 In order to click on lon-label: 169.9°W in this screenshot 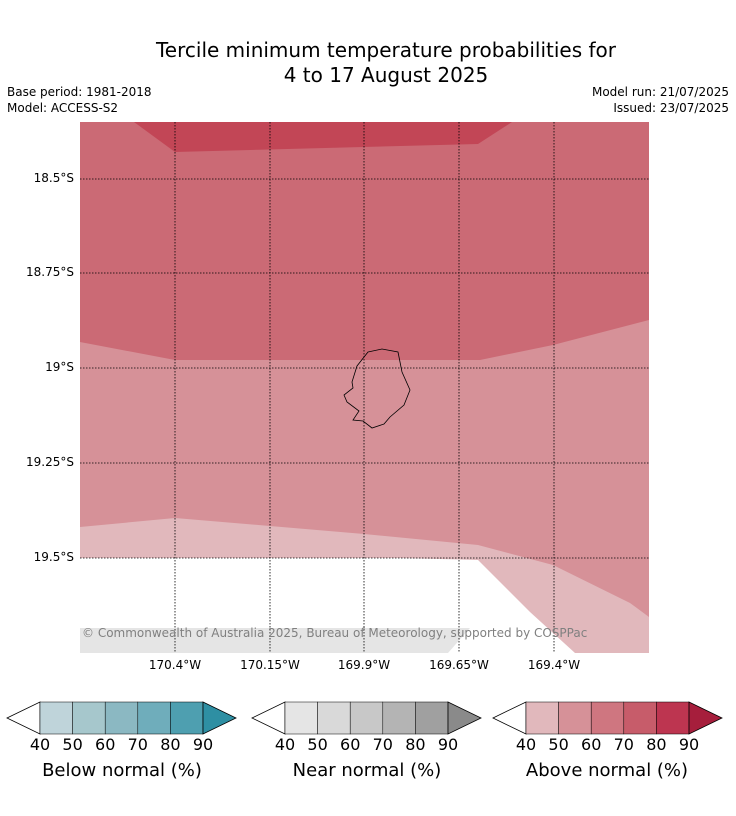, I will do `click(364, 665)`.